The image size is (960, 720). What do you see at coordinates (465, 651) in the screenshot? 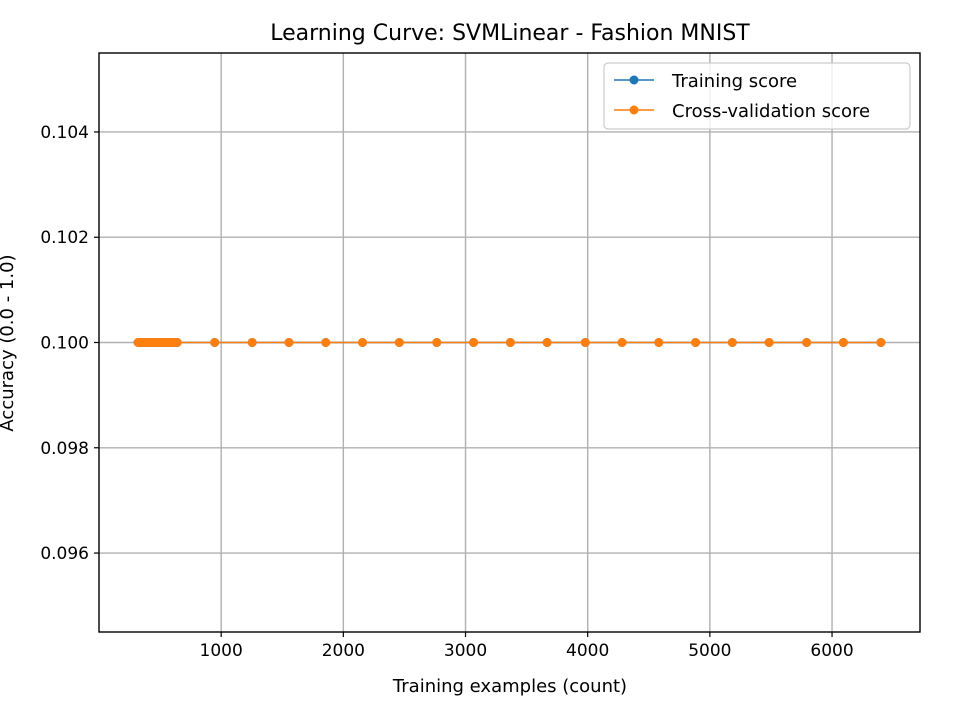
I see `x-tick-label: 3000` at bounding box center [465, 651].